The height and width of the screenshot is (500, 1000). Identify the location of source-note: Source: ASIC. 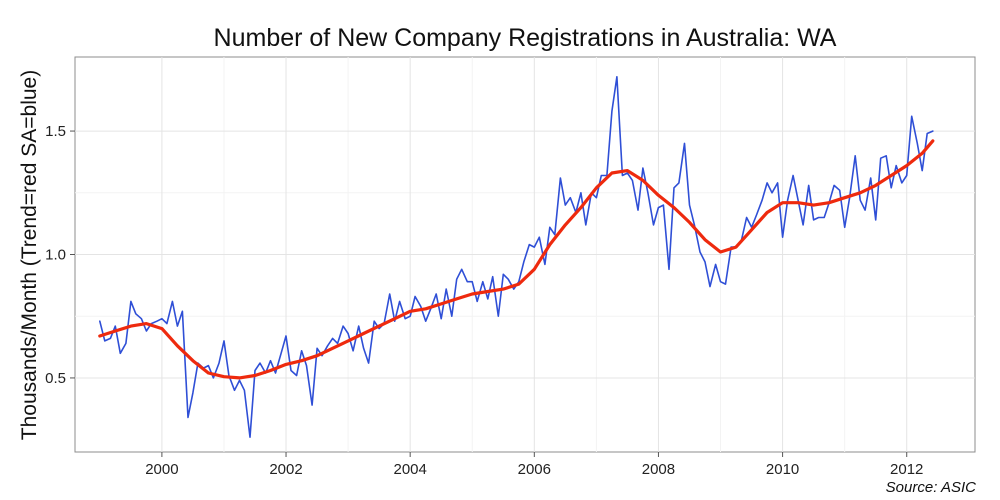
(930, 487).